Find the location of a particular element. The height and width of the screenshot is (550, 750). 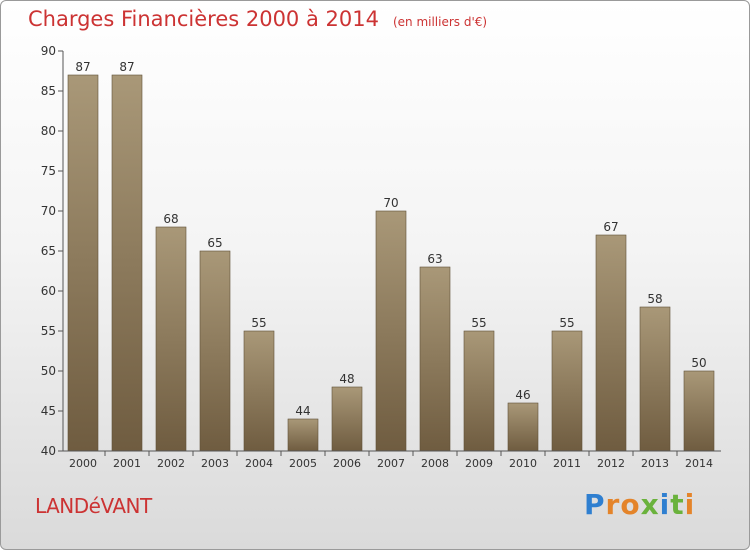

data-label-2012: 67 is located at coordinates (610, 227).